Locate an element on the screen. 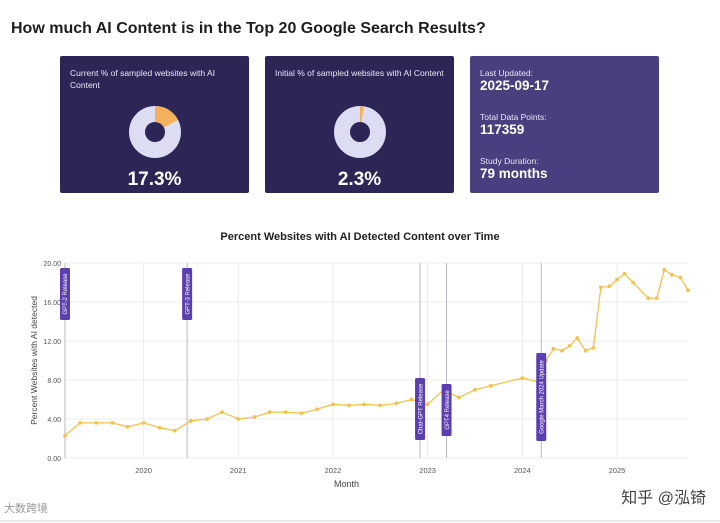 This screenshot has width=720, height=523. x-axis-label: Month is located at coordinates (346, 484).